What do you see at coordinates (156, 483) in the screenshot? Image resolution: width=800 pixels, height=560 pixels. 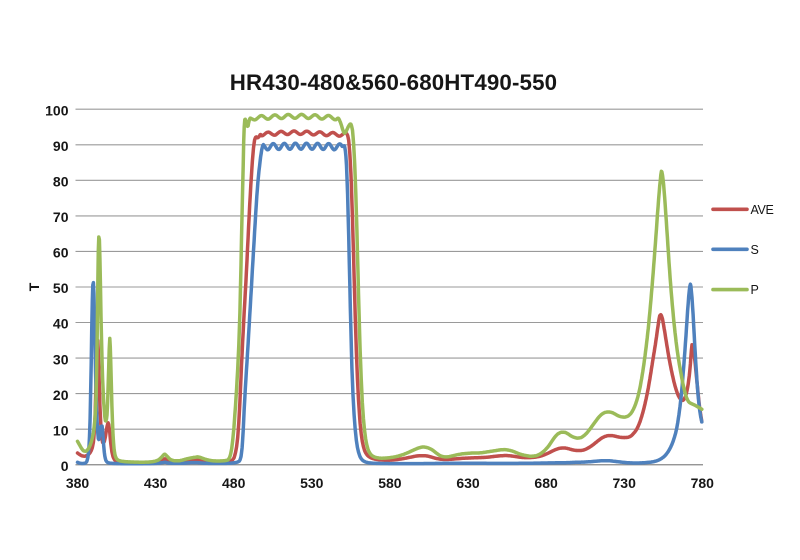 I see `svg-text: 430` at bounding box center [156, 483].